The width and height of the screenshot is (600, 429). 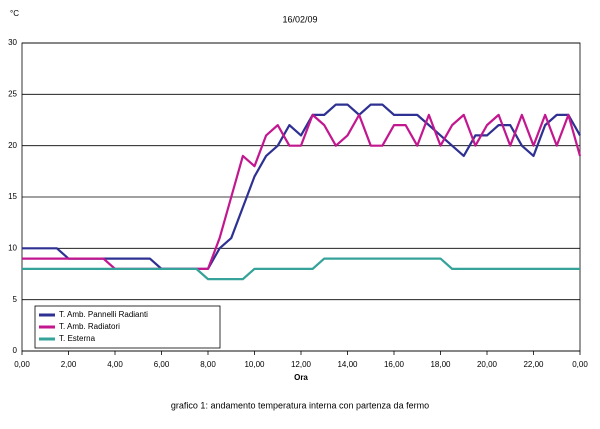 What do you see at coordinates (89, 326) in the screenshot?
I see `legend-label: T. Amb. Radiatori` at bounding box center [89, 326].